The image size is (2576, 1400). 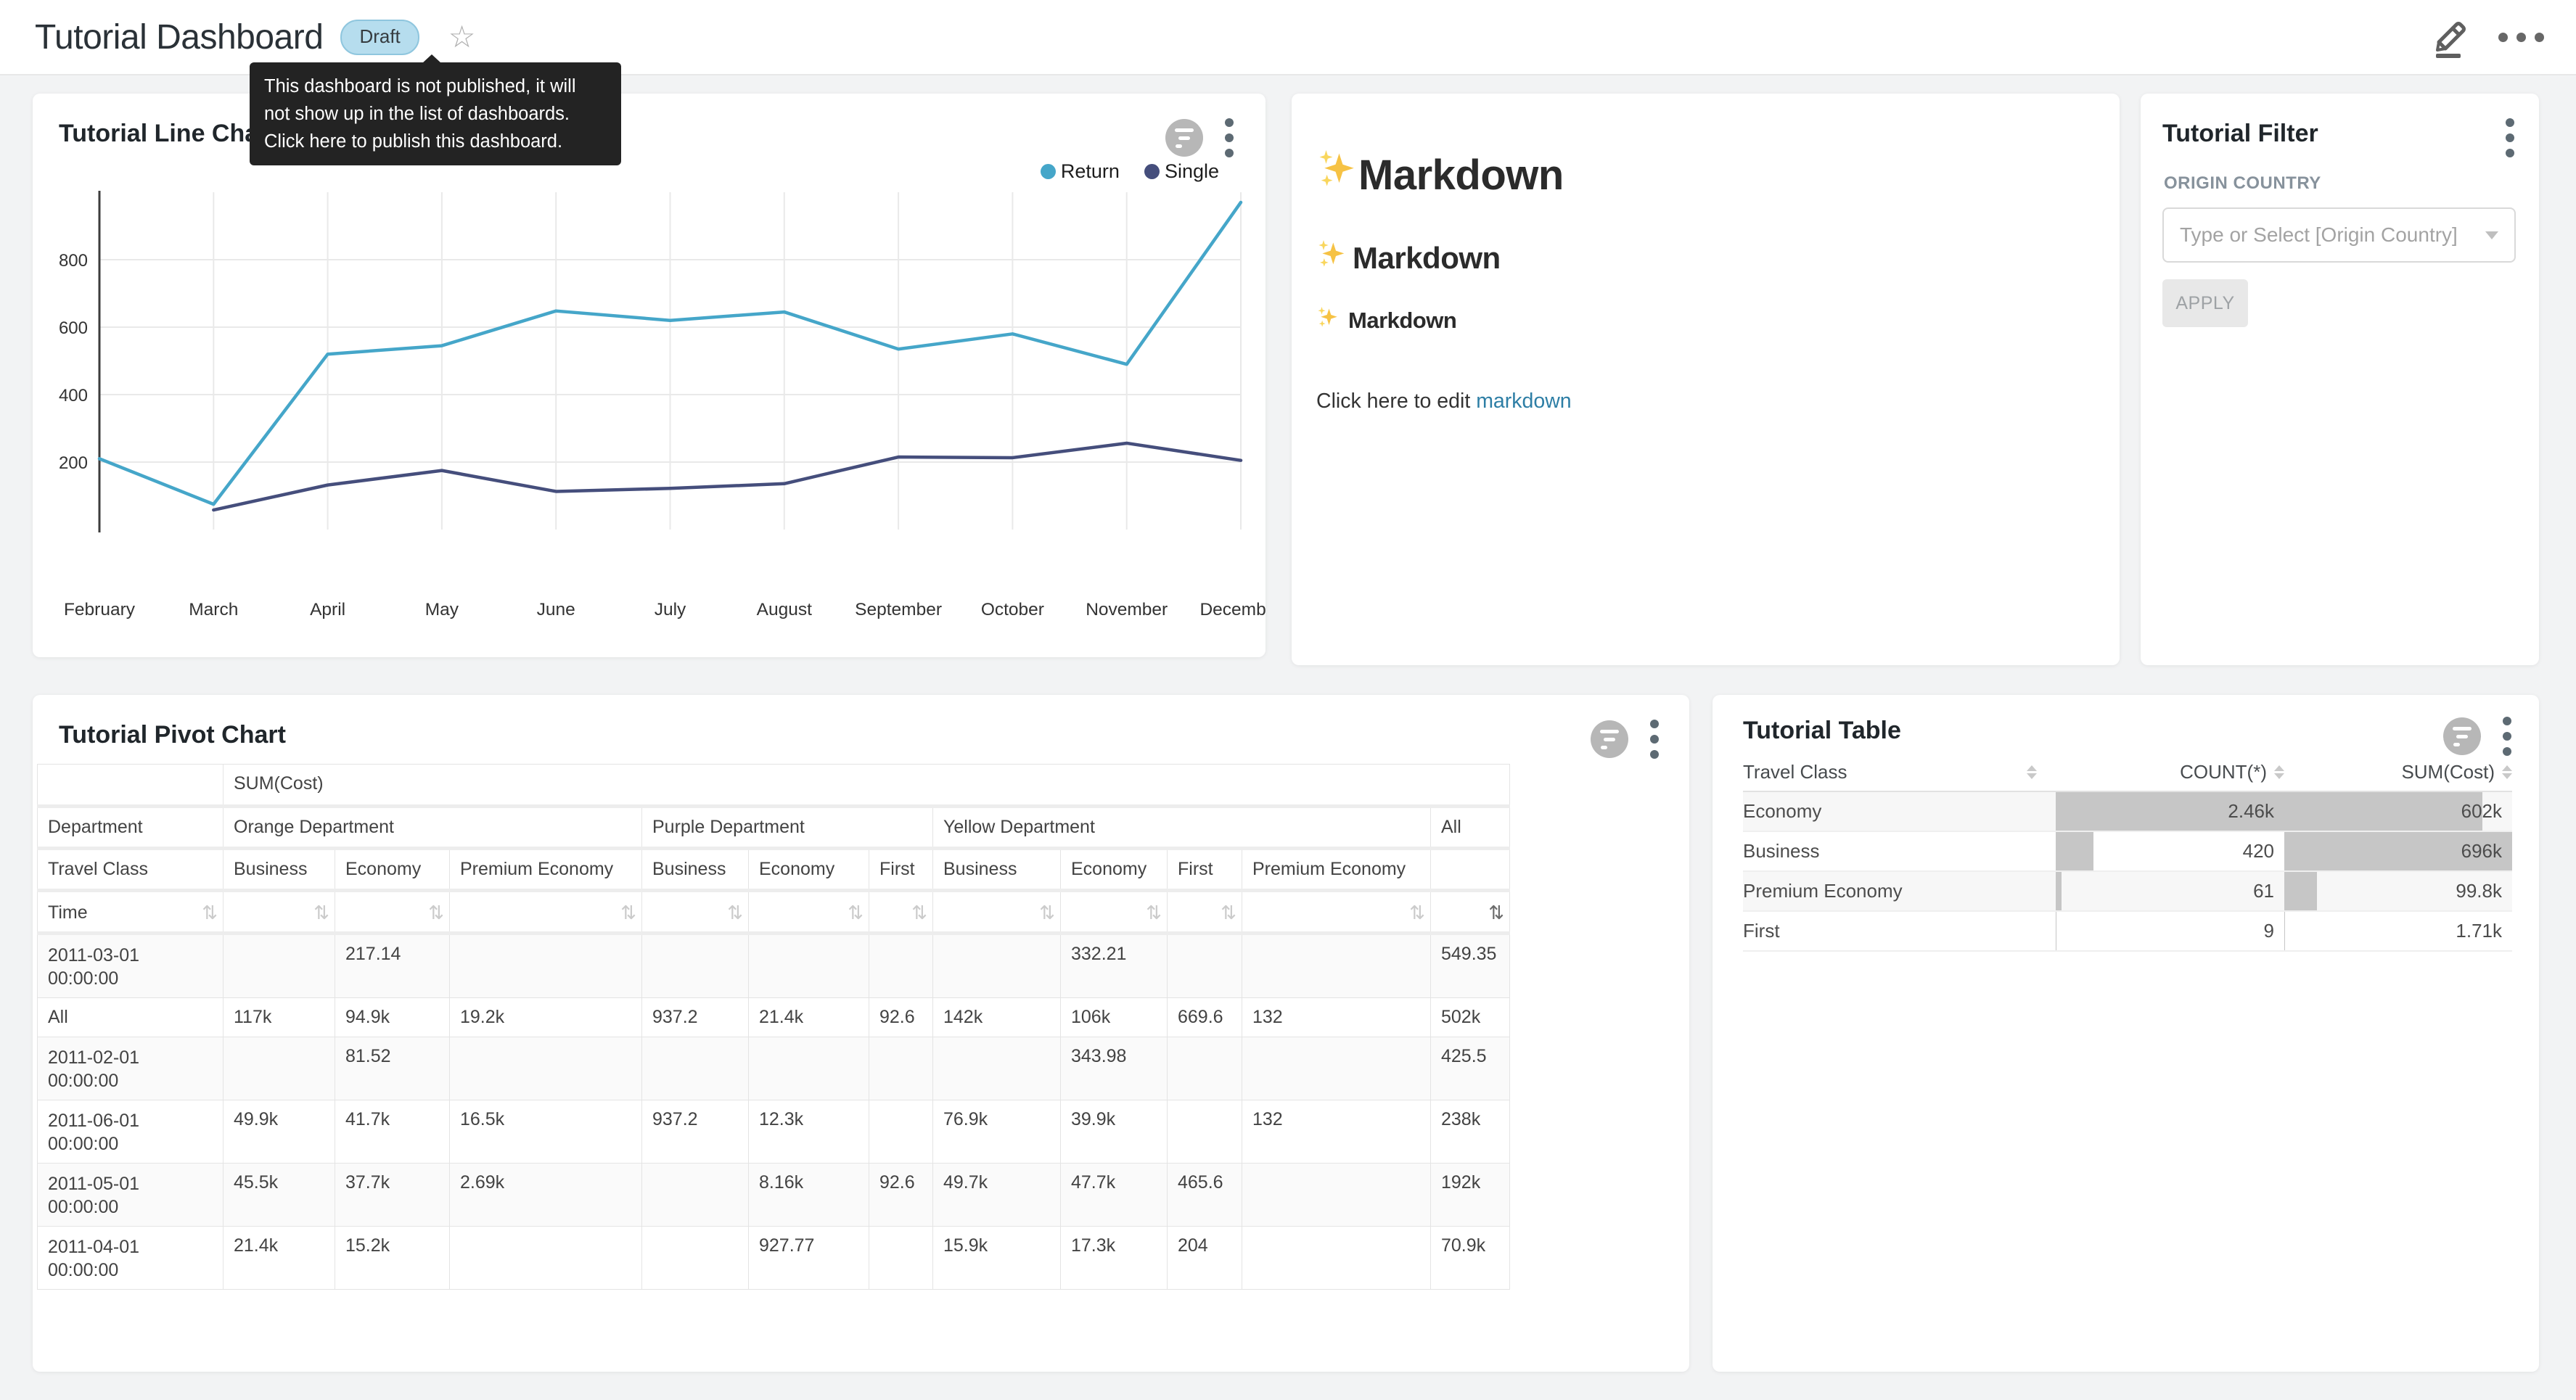 I want to click on pivot-dimension-header: Travel Class, so click(x=130, y=870).